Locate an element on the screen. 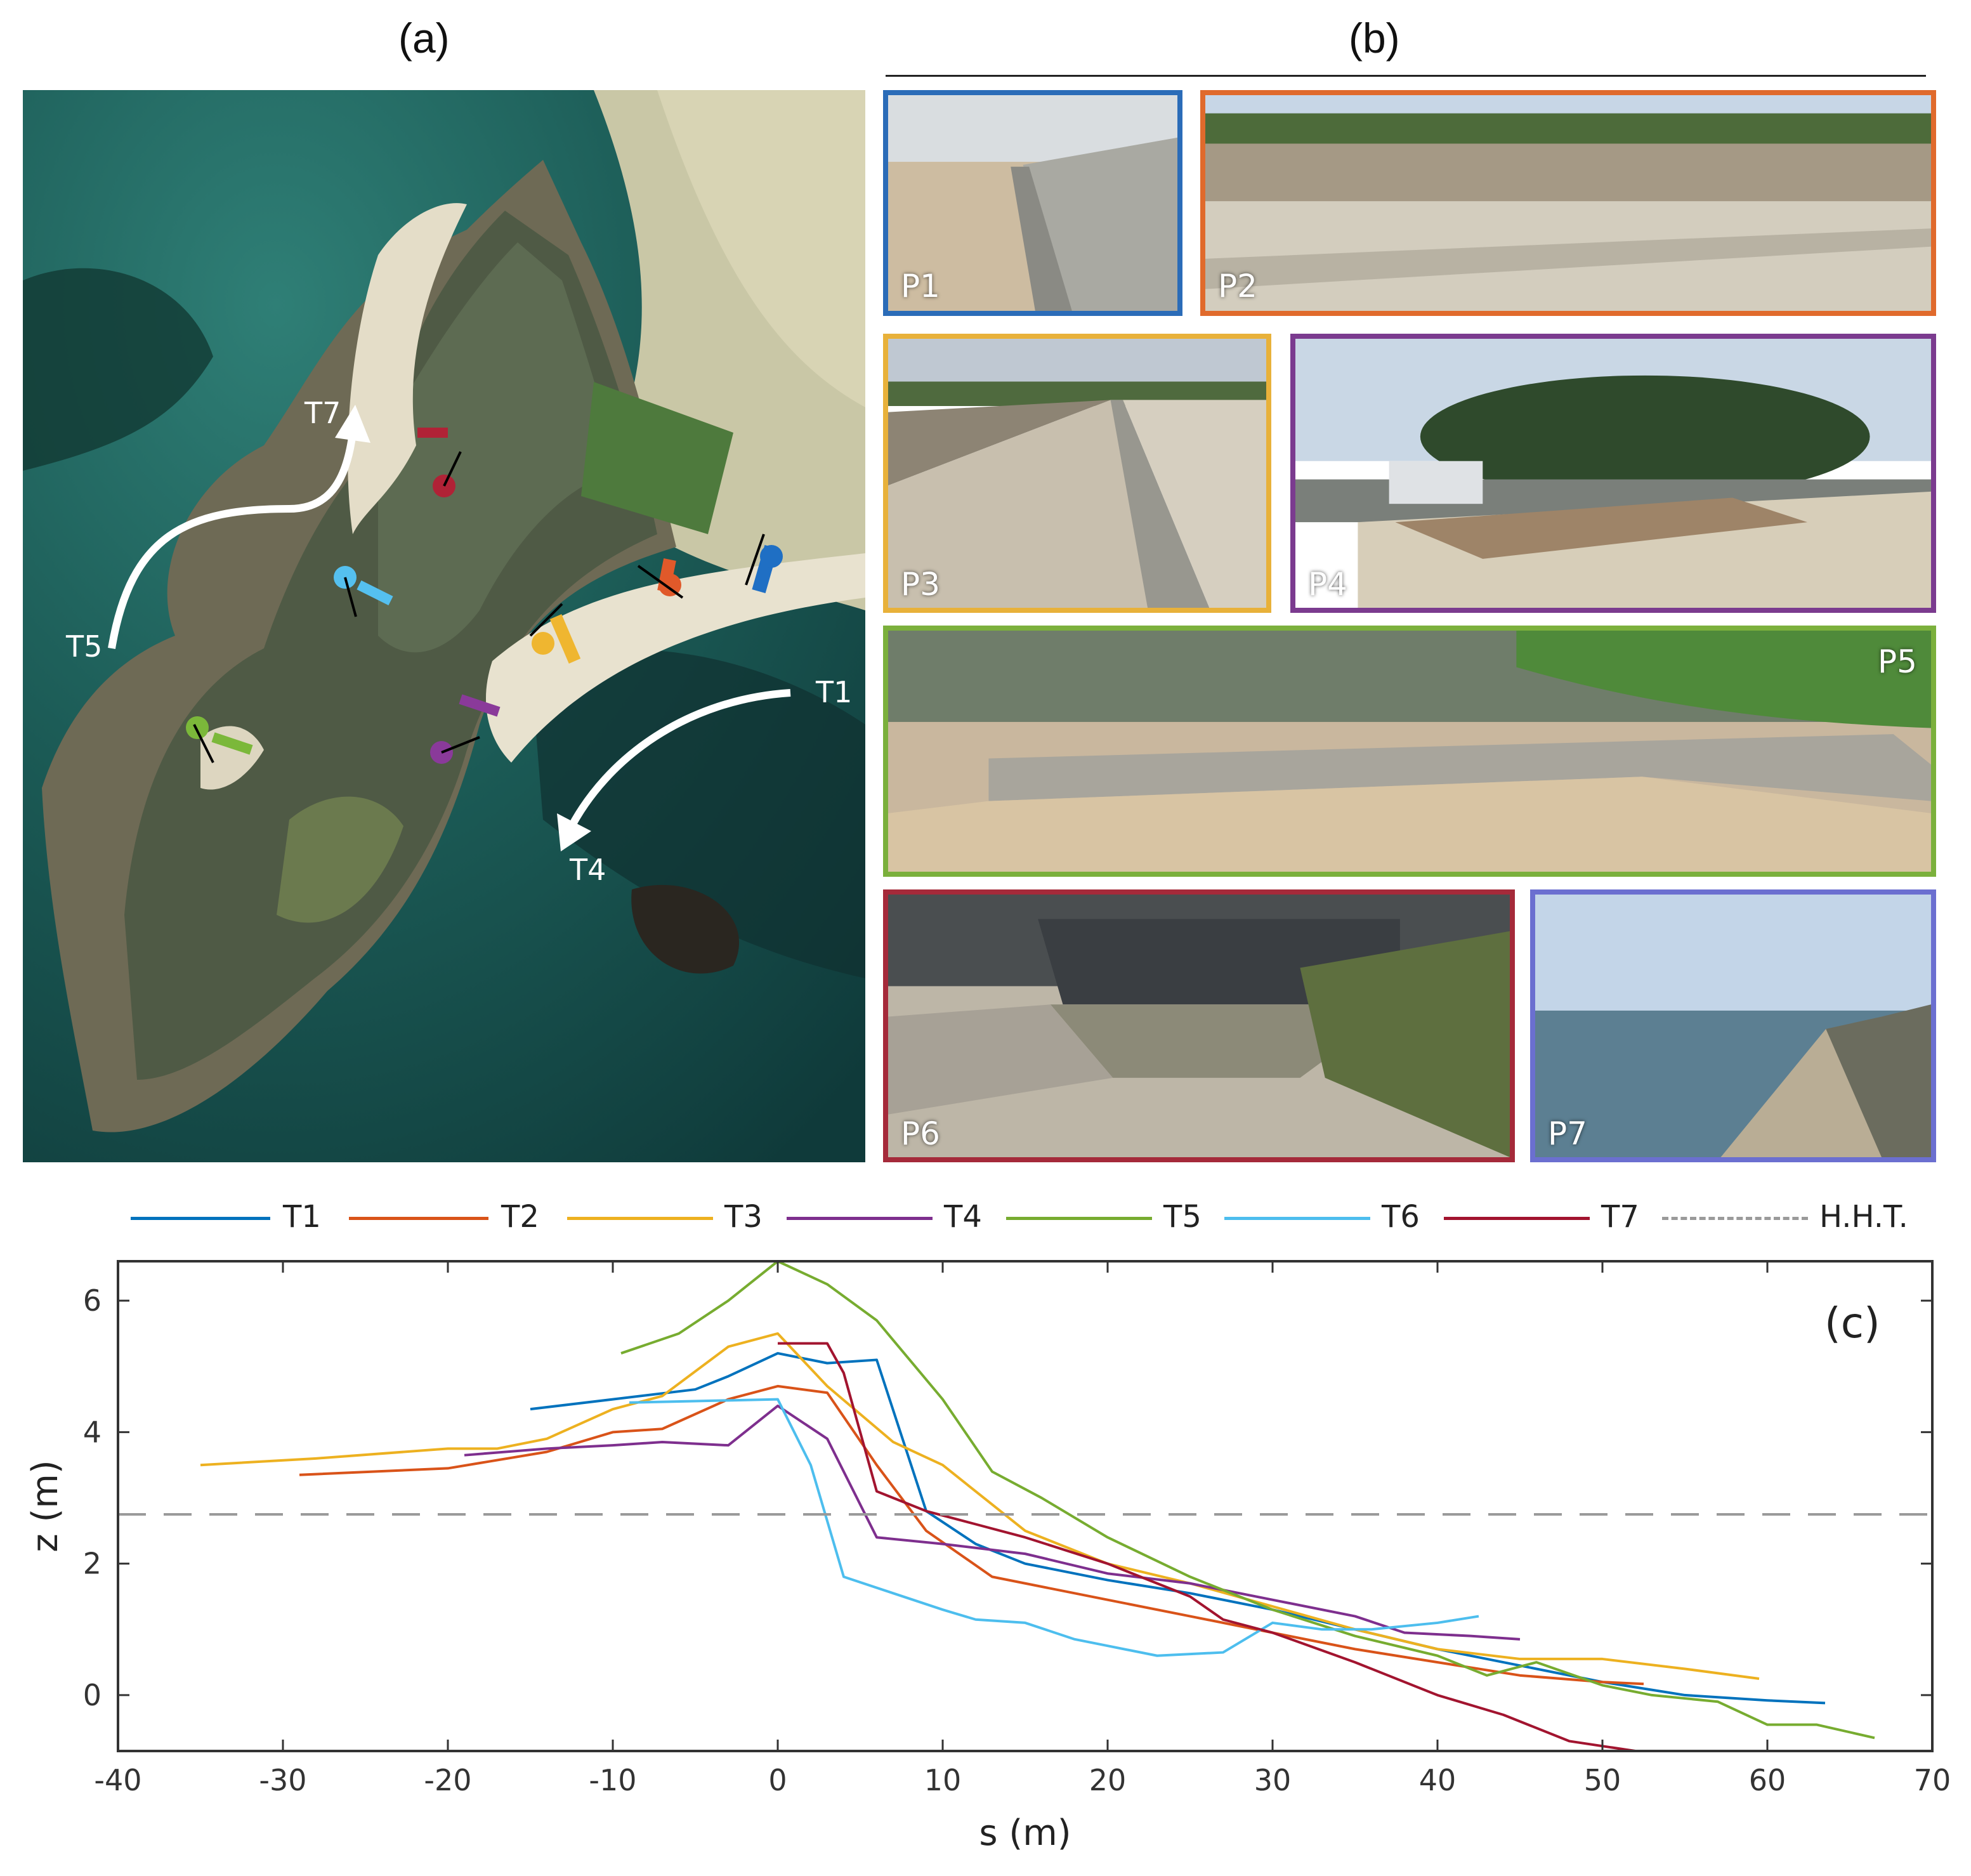 This screenshot has height=1876, width=1971. photo-p4: P4 is located at coordinates (1613, 473).